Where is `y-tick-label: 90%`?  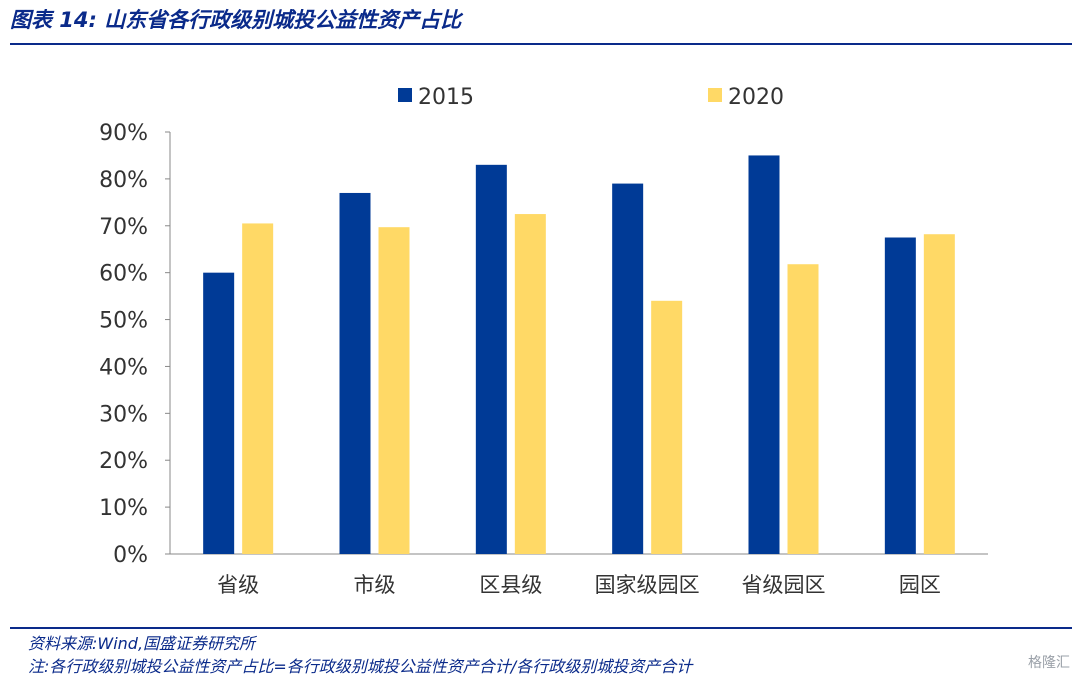
y-tick-label: 90% is located at coordinates (123, 133).